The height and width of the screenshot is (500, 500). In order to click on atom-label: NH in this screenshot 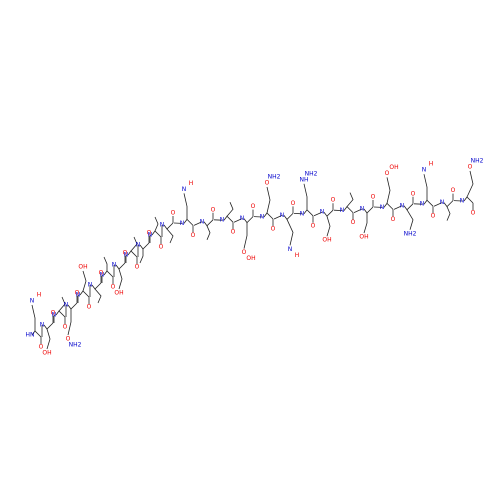, I will do `click(304, 179)`.